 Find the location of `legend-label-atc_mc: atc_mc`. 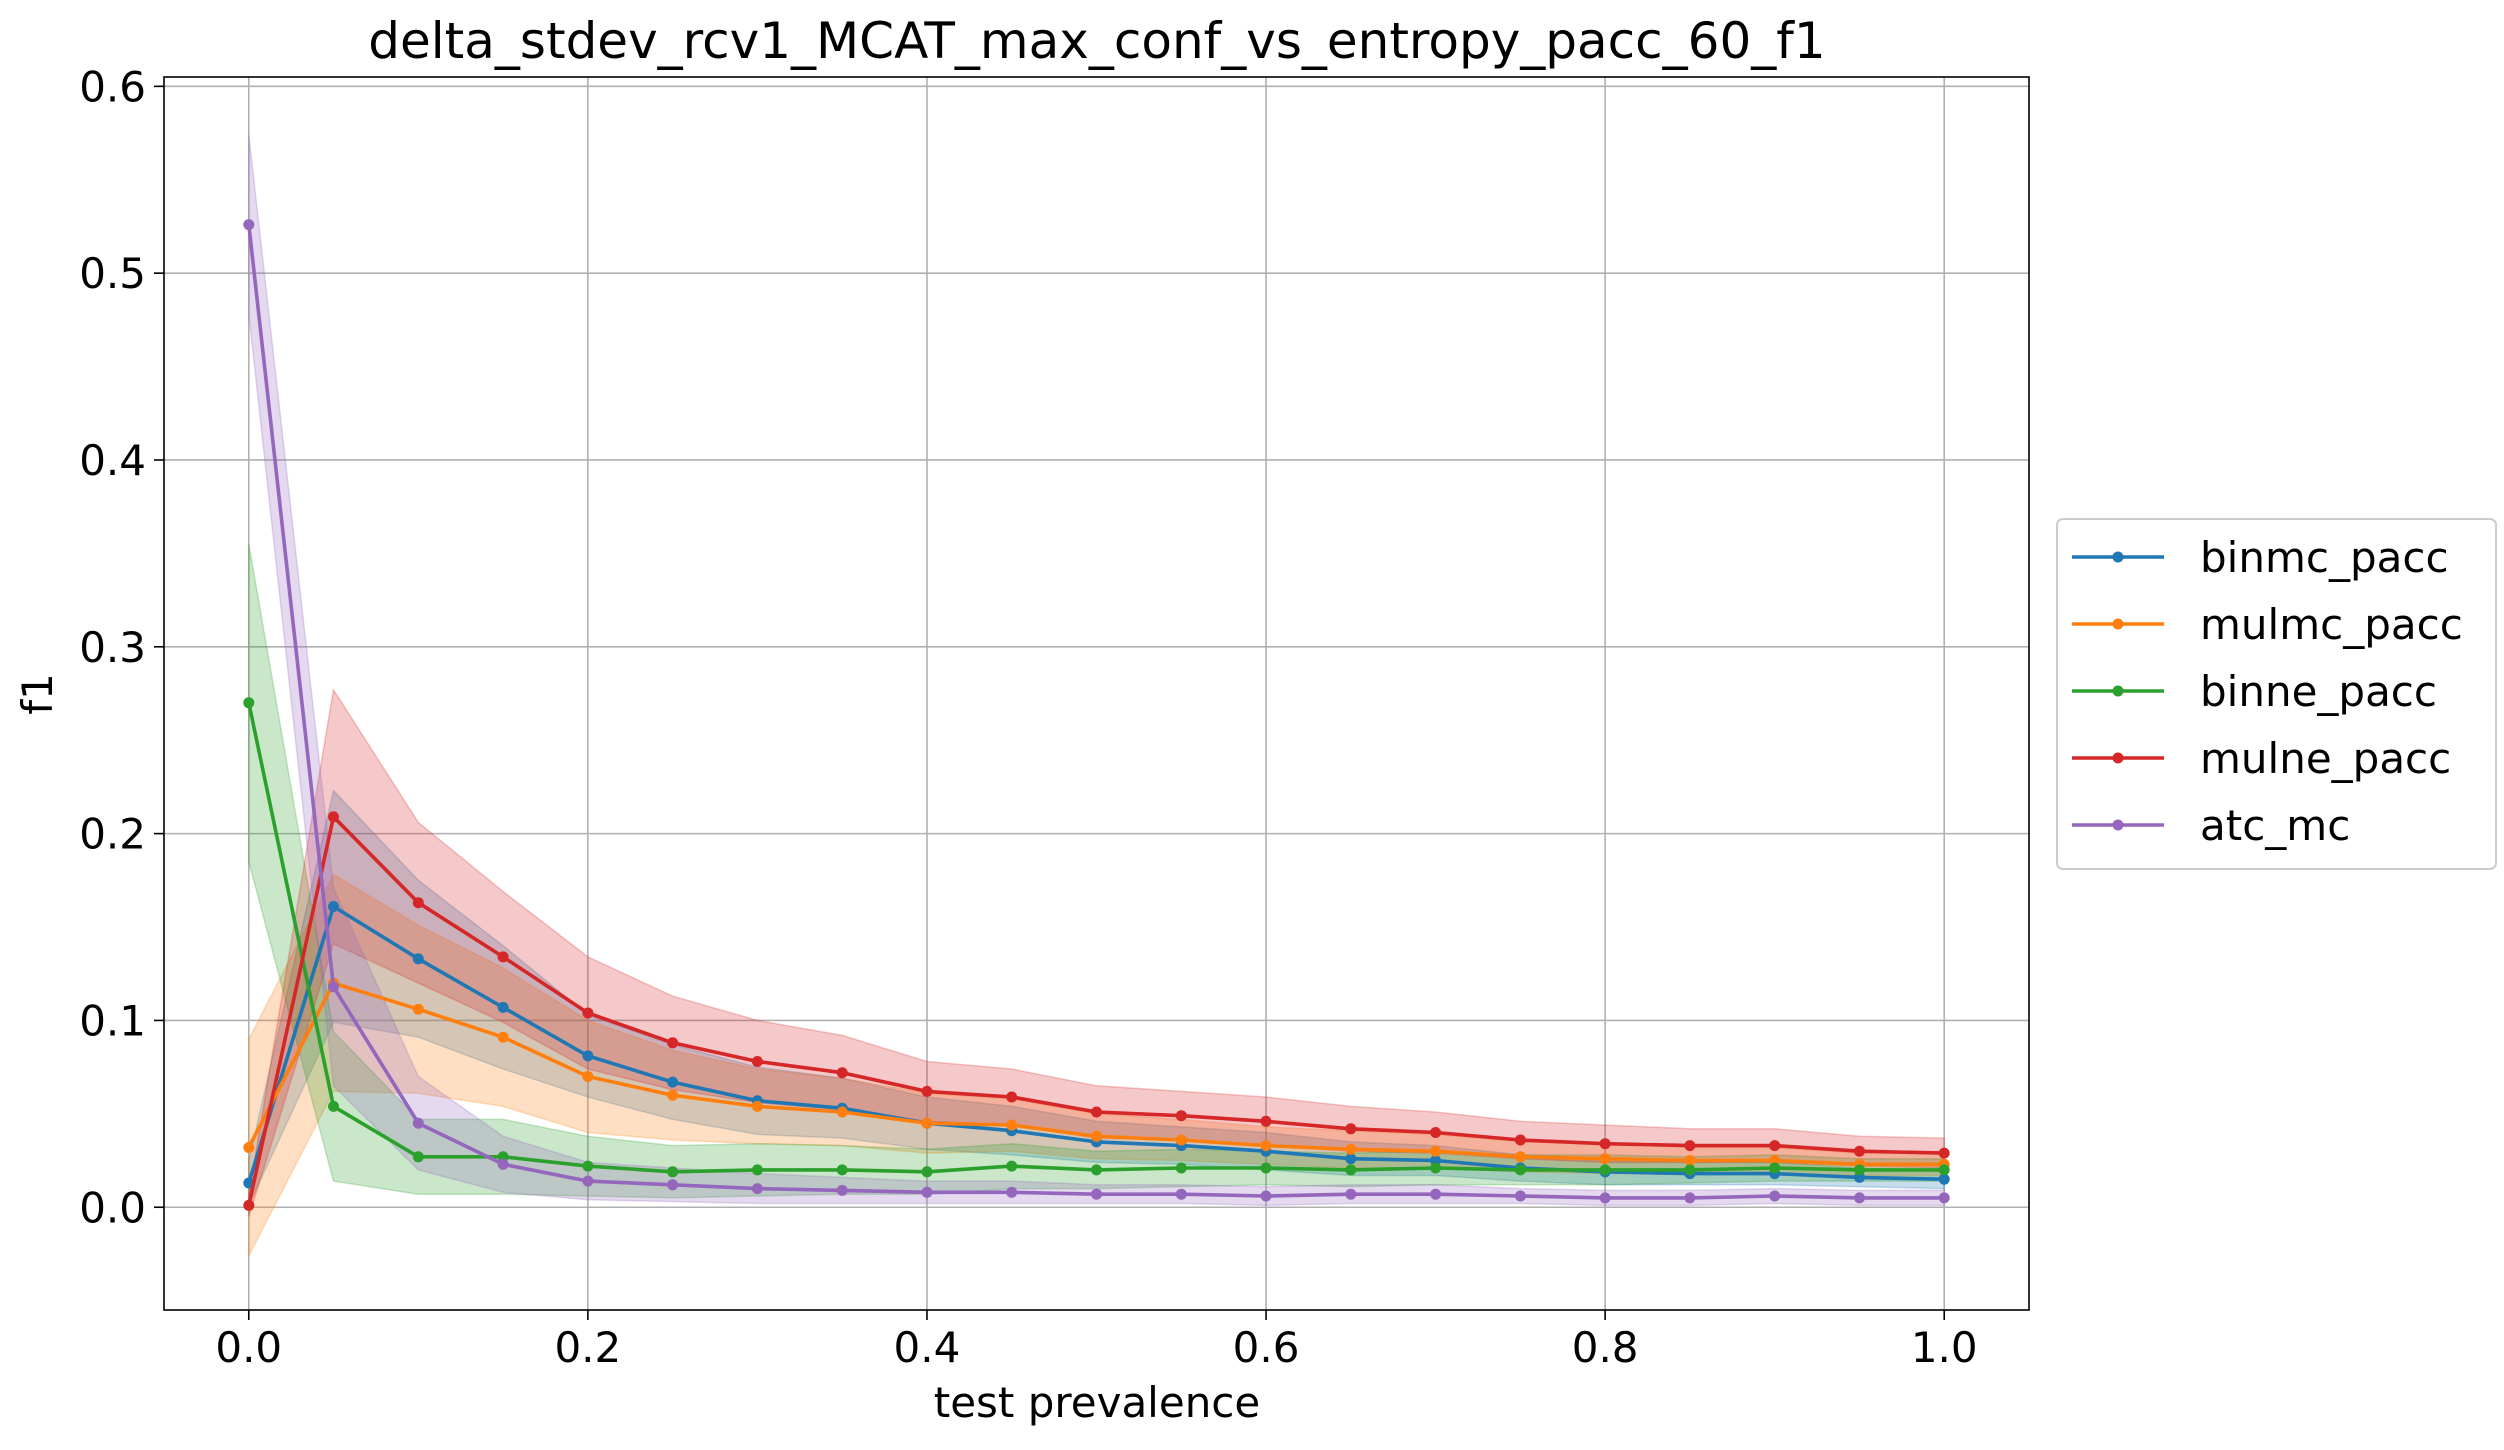

legend-label-atc_mc: atc_mc is located at coordinates (2275, 825).